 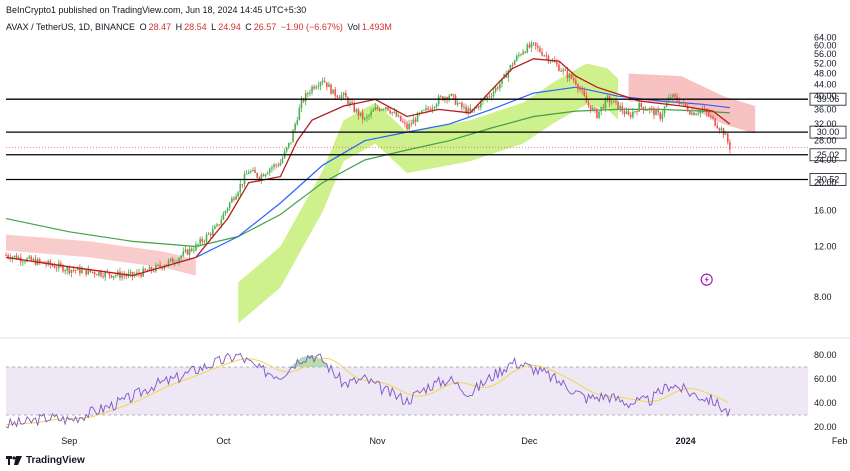 I want to click on open-value: 28.47, so click(x=160, y=27).